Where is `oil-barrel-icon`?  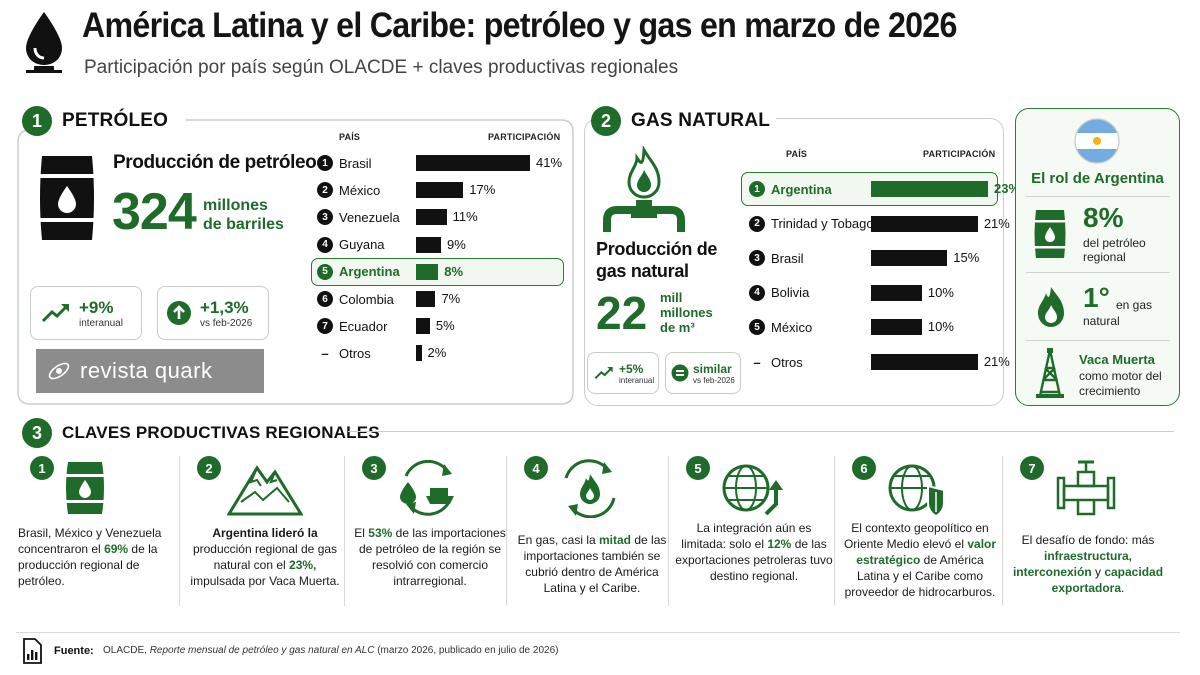
oil-barrel-icon is located at coordinates (67, 198).